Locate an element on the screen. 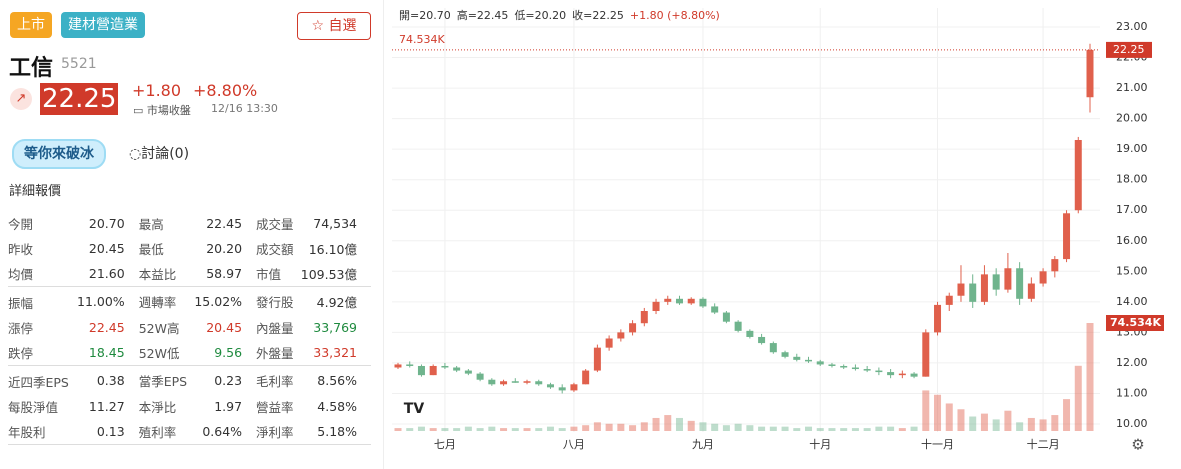 The height and width of the screenshot is (469, 1181). cell-value: 74,534 is located at coordinates (335, 223).